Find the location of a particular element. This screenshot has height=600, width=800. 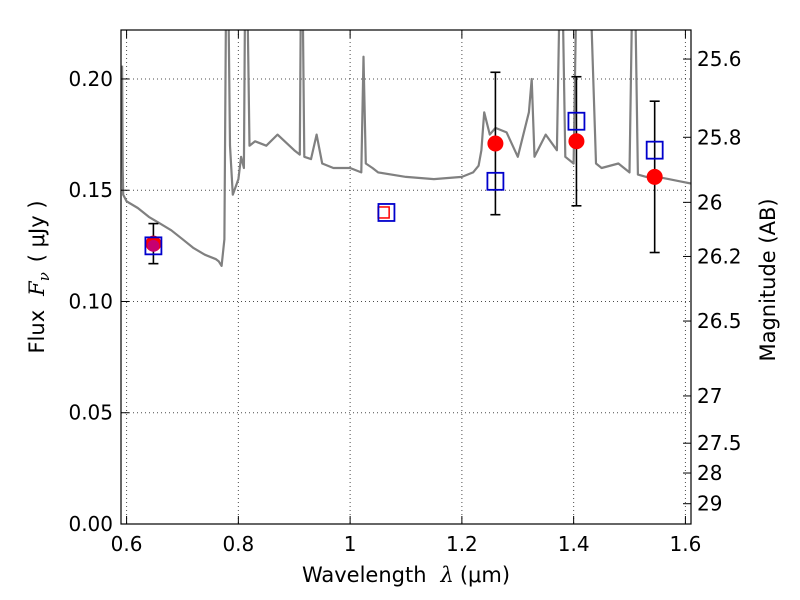

x-axis-label-text: Wavelength is located at coordinates (364, 575).